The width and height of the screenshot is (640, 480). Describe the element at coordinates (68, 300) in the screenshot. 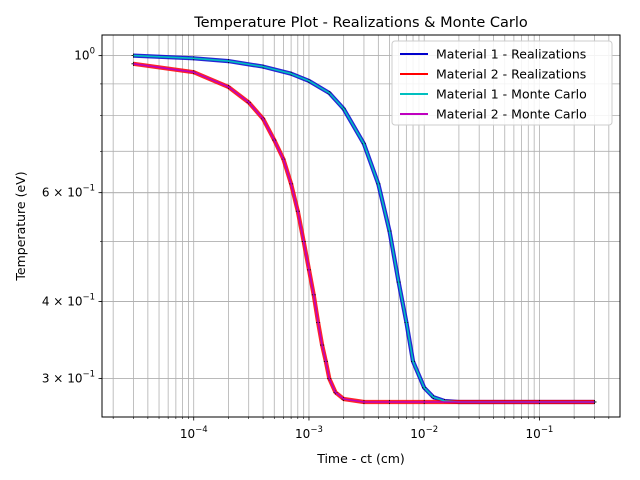

I see `y-tick-label: 4 × 10⁻¹` at that location.